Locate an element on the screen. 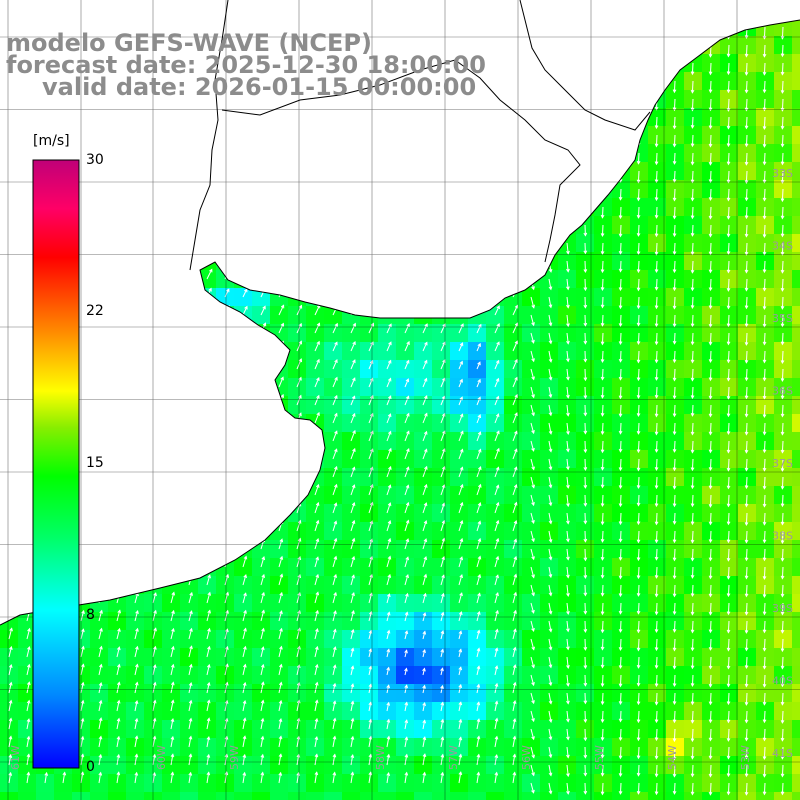 This screenshot has width=800, height=800. longitude-label: 61W is located at coordinates (15, 757).